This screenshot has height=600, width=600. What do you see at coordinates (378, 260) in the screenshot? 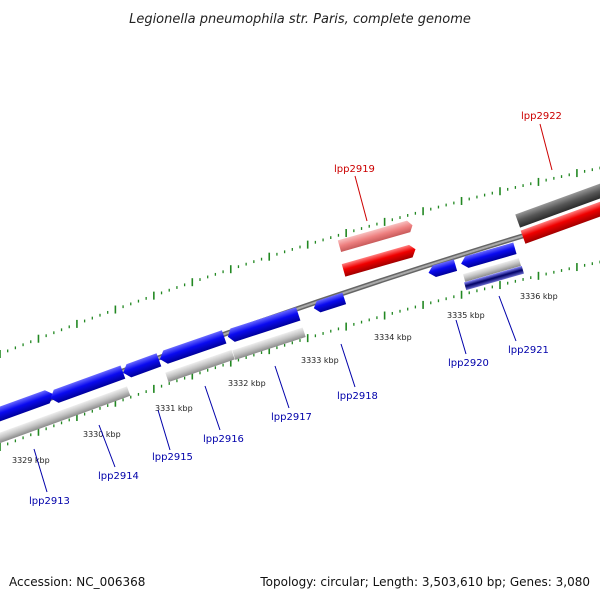
I see `red-feature-lpp2919` at bounding box center [378, 260].